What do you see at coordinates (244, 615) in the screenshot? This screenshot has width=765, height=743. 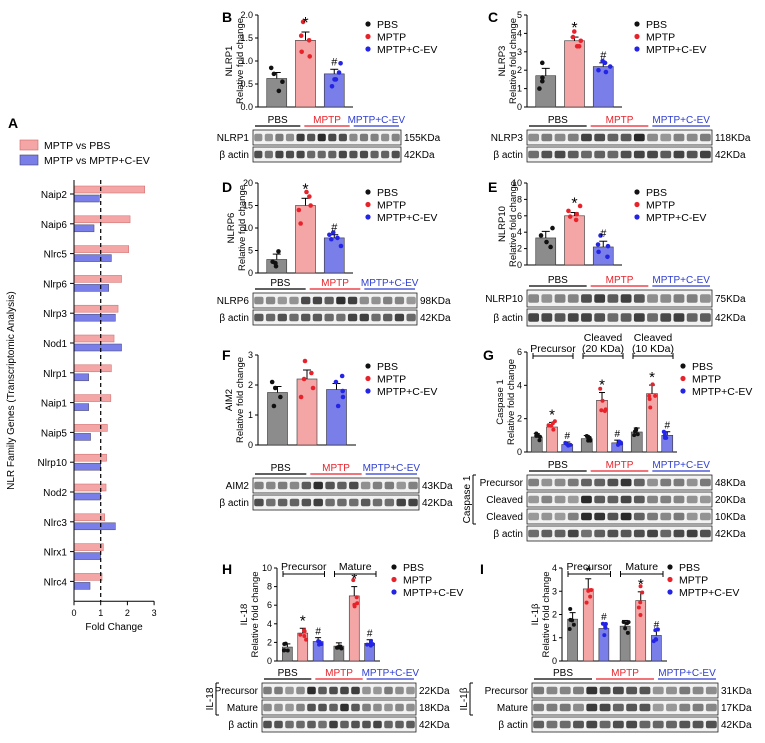 I see `y-axis-protein-h: IL-18` at bounding box center [244, 615].